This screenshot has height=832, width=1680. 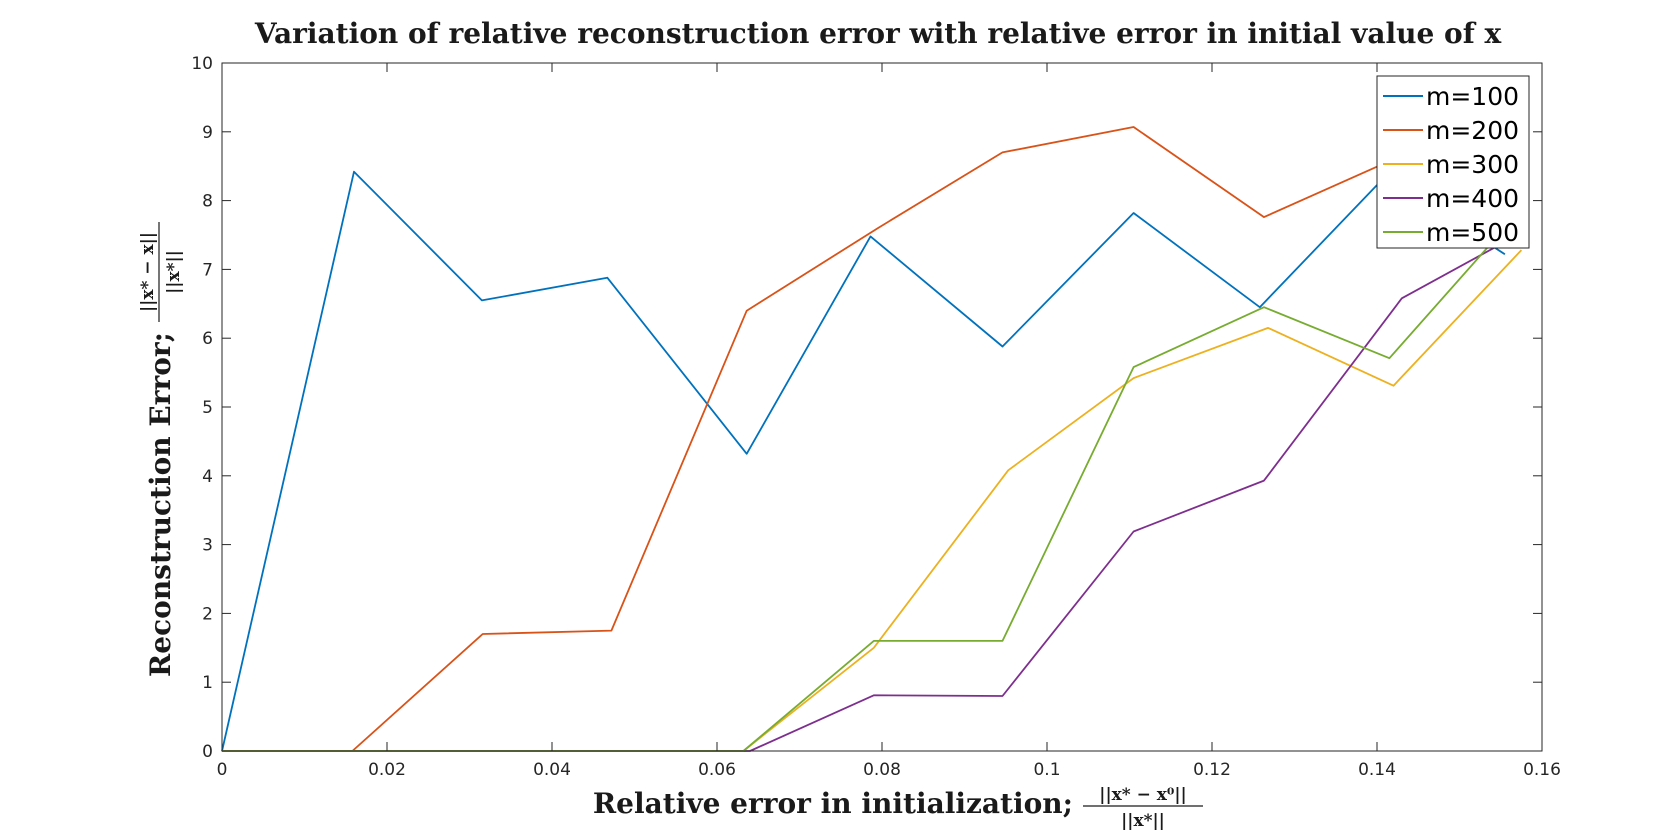 I want to click on x-tick-label: 0.16, so click(x=1542, y=770).